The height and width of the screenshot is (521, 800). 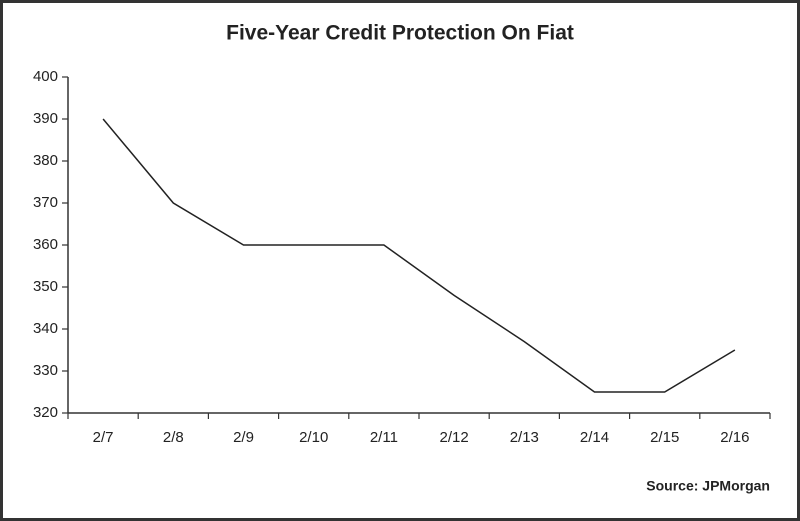 I want to click on x-tick-label: 2/15, so click(x=664, y=437).